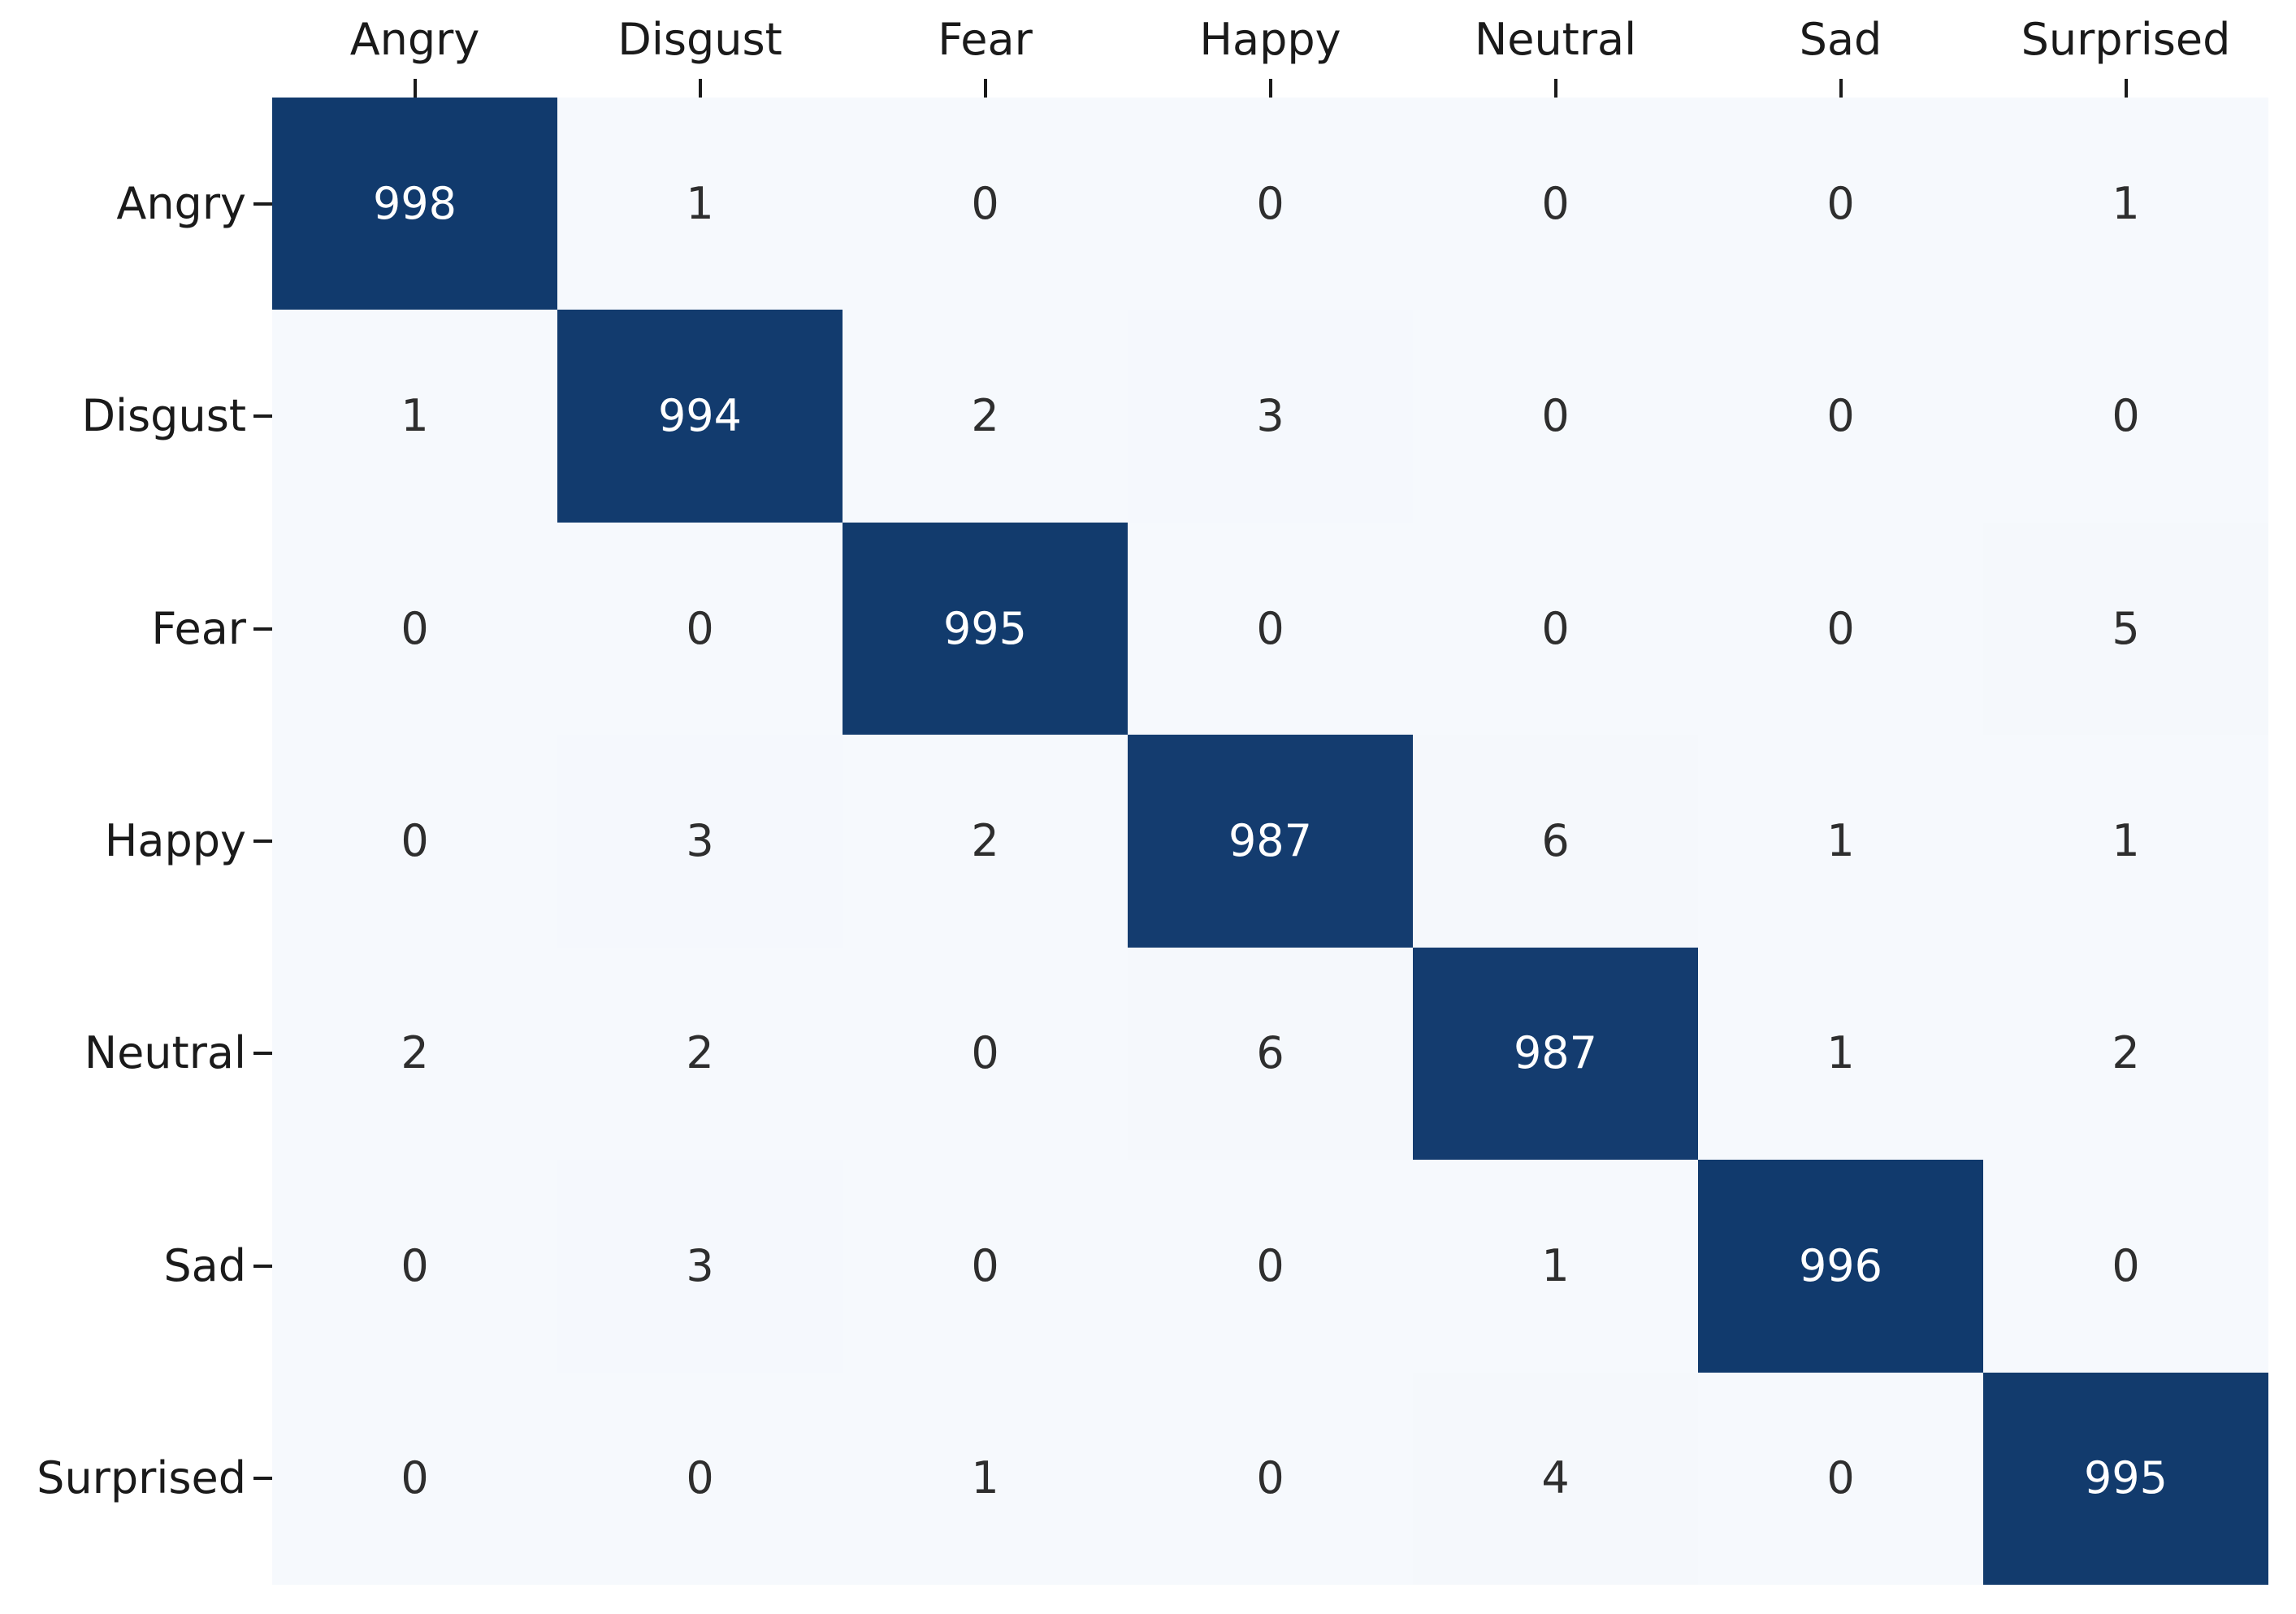  Describe the element at coordinates (141, 1478) in the screenshot. I see `y-axis-label: Surprised` at that location.